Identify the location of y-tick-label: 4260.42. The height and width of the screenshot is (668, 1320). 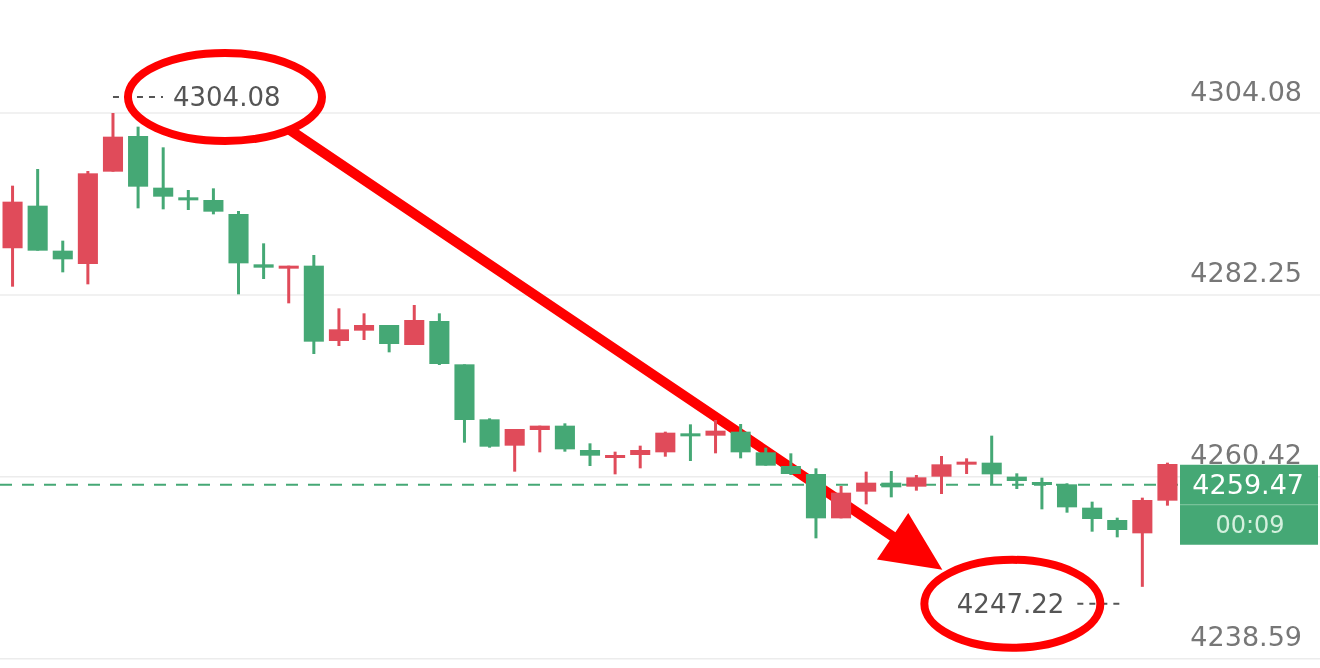
(1246, 455).